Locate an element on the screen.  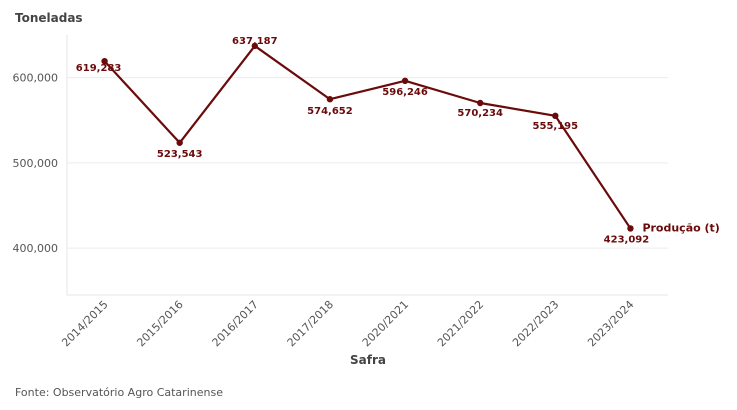
series-label: Produção (t) is located at coordinates (680, 227).